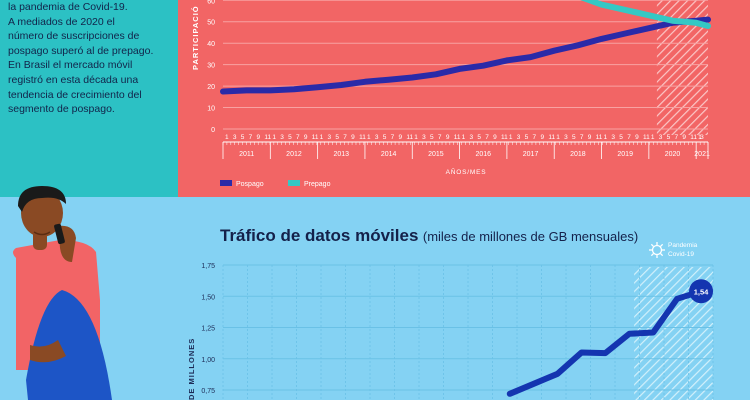 The width and height of the screenshot is (750, 400). Describe the element at coordinates (208, 266) in the screenshot. I see `y-tick-label: 1,75` at that location.